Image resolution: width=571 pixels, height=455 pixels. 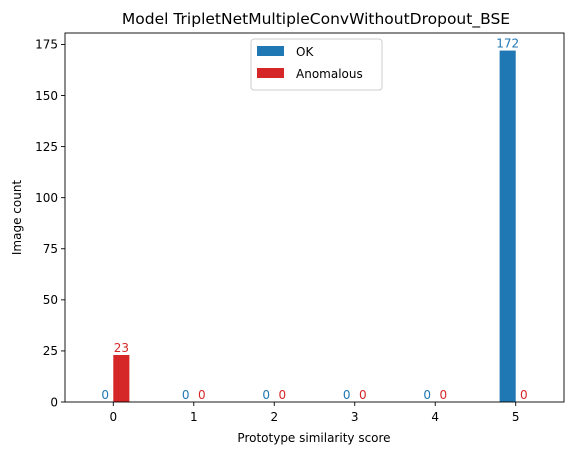 I want to click on y-tick-label: 100, so click(x=46, y=198).